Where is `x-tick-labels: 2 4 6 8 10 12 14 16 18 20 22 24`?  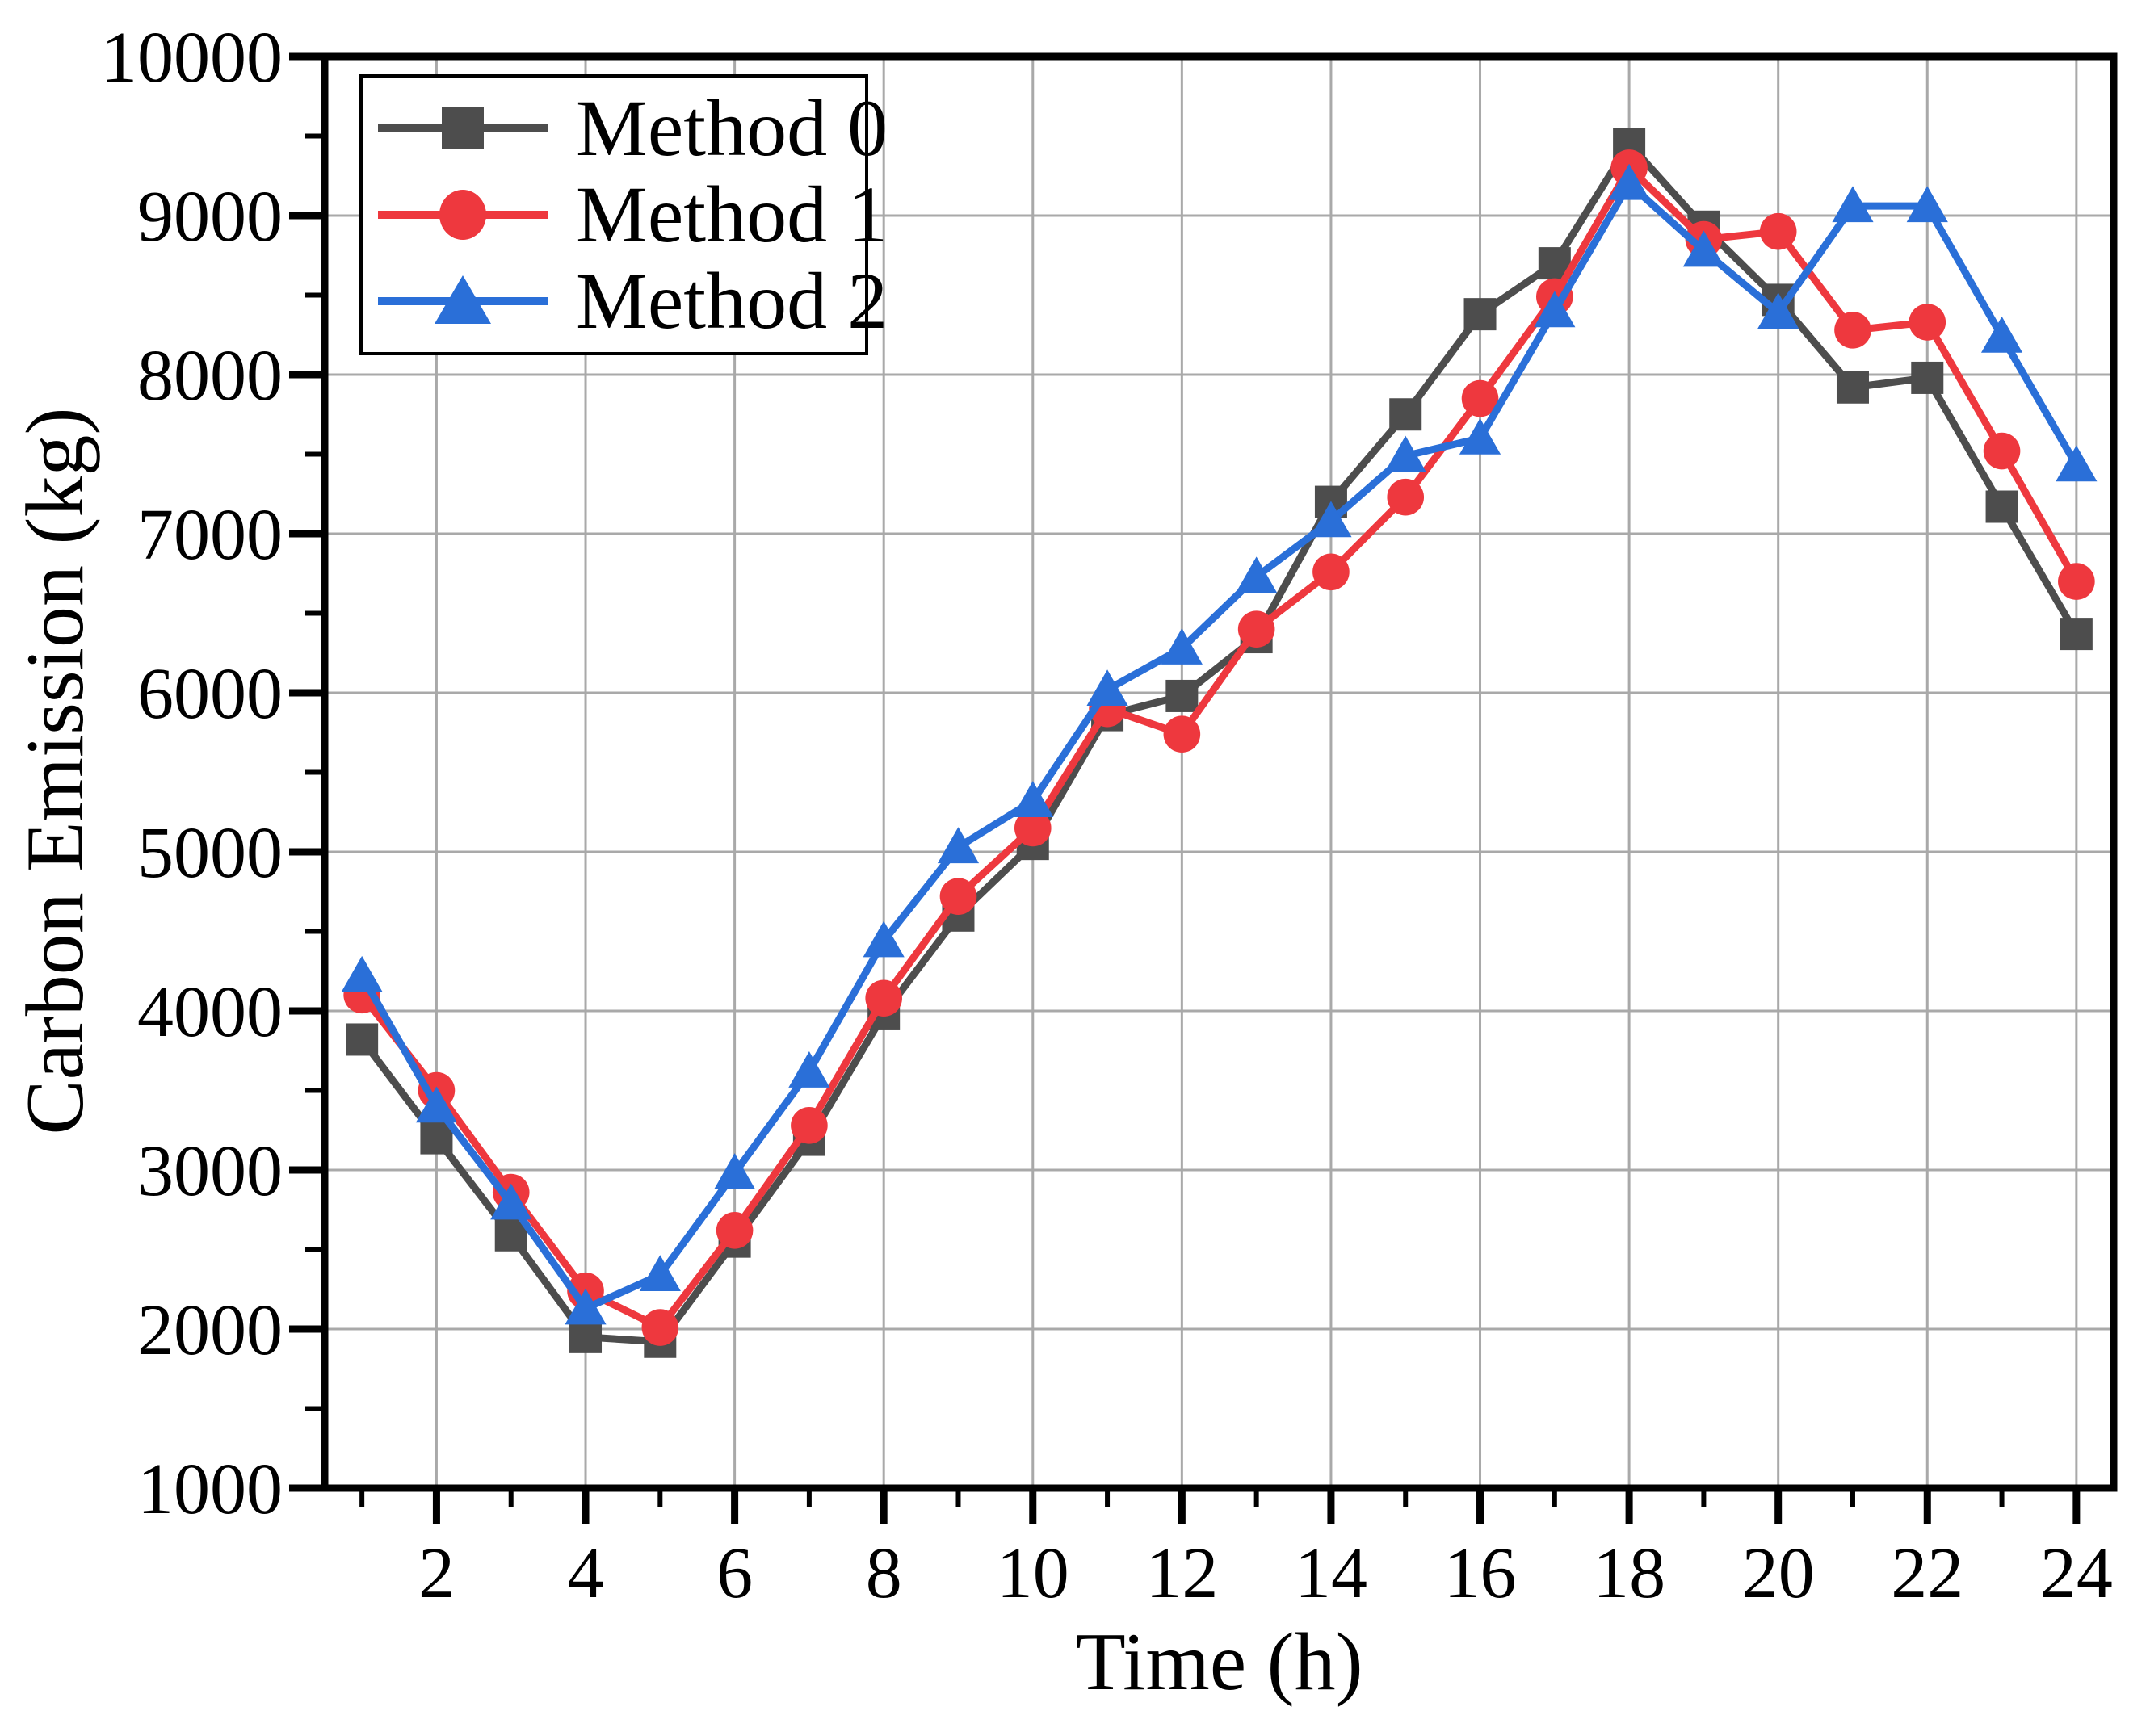
x-tick-labels: 2 4 6 8 10 12 14 16 18 20 22 24 is located at coordinates (1266, 1573).